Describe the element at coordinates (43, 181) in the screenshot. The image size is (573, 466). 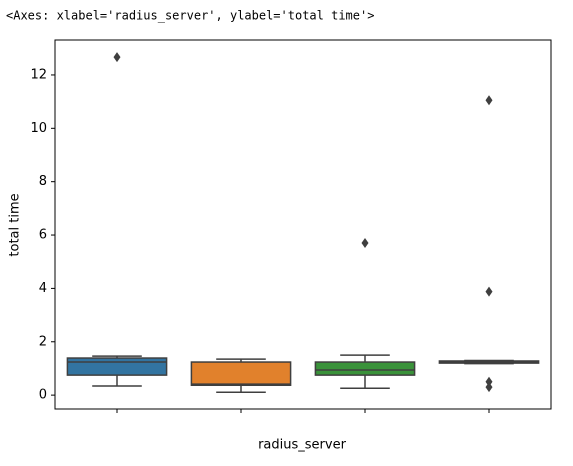
I see `y-tick-label: 8` at that location.